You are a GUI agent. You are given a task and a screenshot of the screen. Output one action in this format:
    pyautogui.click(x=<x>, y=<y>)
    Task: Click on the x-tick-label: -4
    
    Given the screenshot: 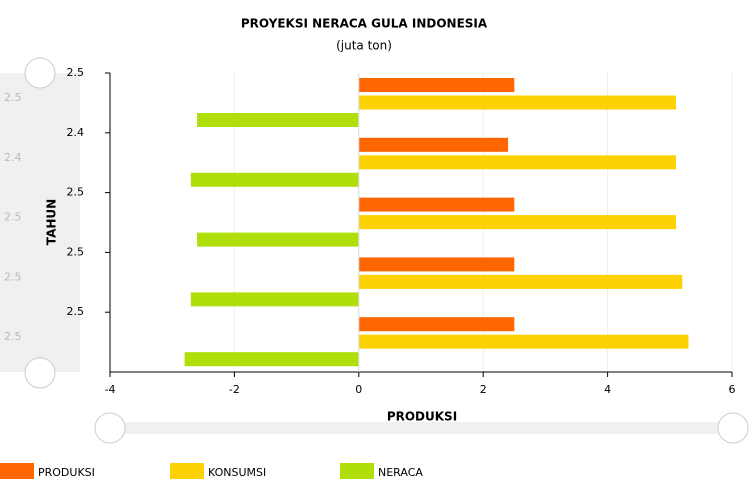 What is the action you would take?
    pyautogui.click(x=110, y=389)
    